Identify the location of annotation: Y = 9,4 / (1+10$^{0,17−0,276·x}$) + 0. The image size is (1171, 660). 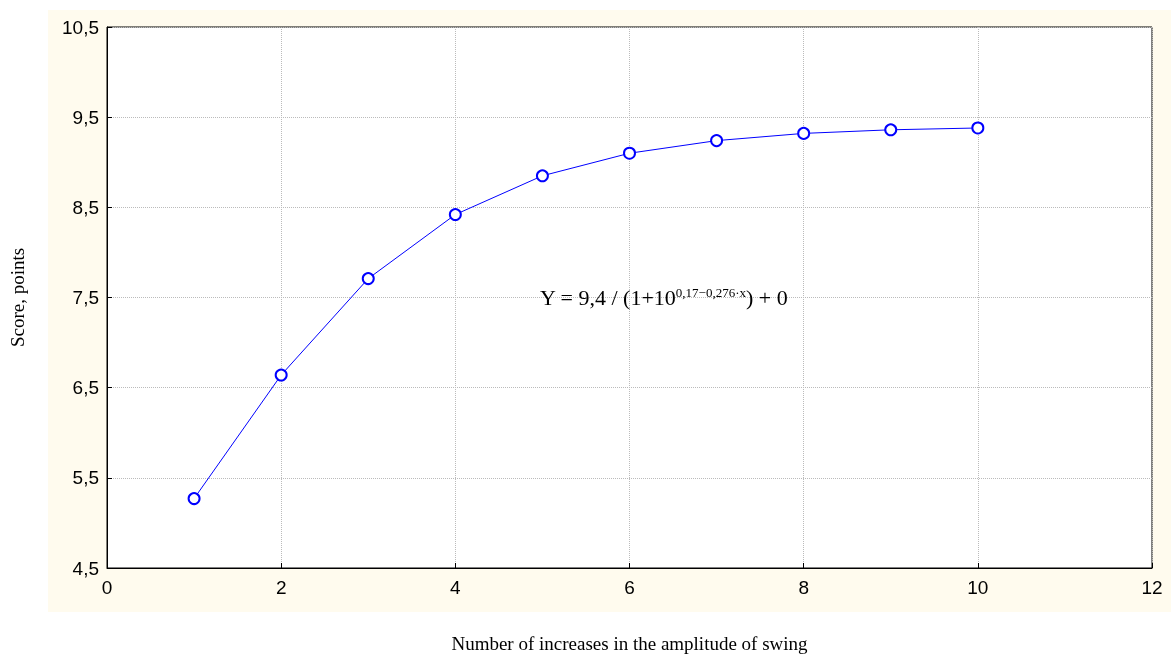
(664, 298).